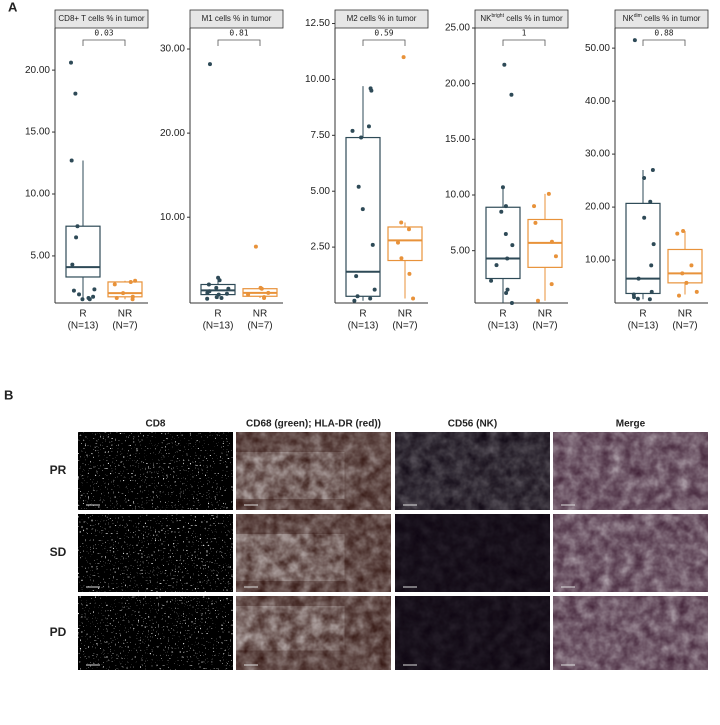  I want to click on row-label: PR, so click(58, 470).